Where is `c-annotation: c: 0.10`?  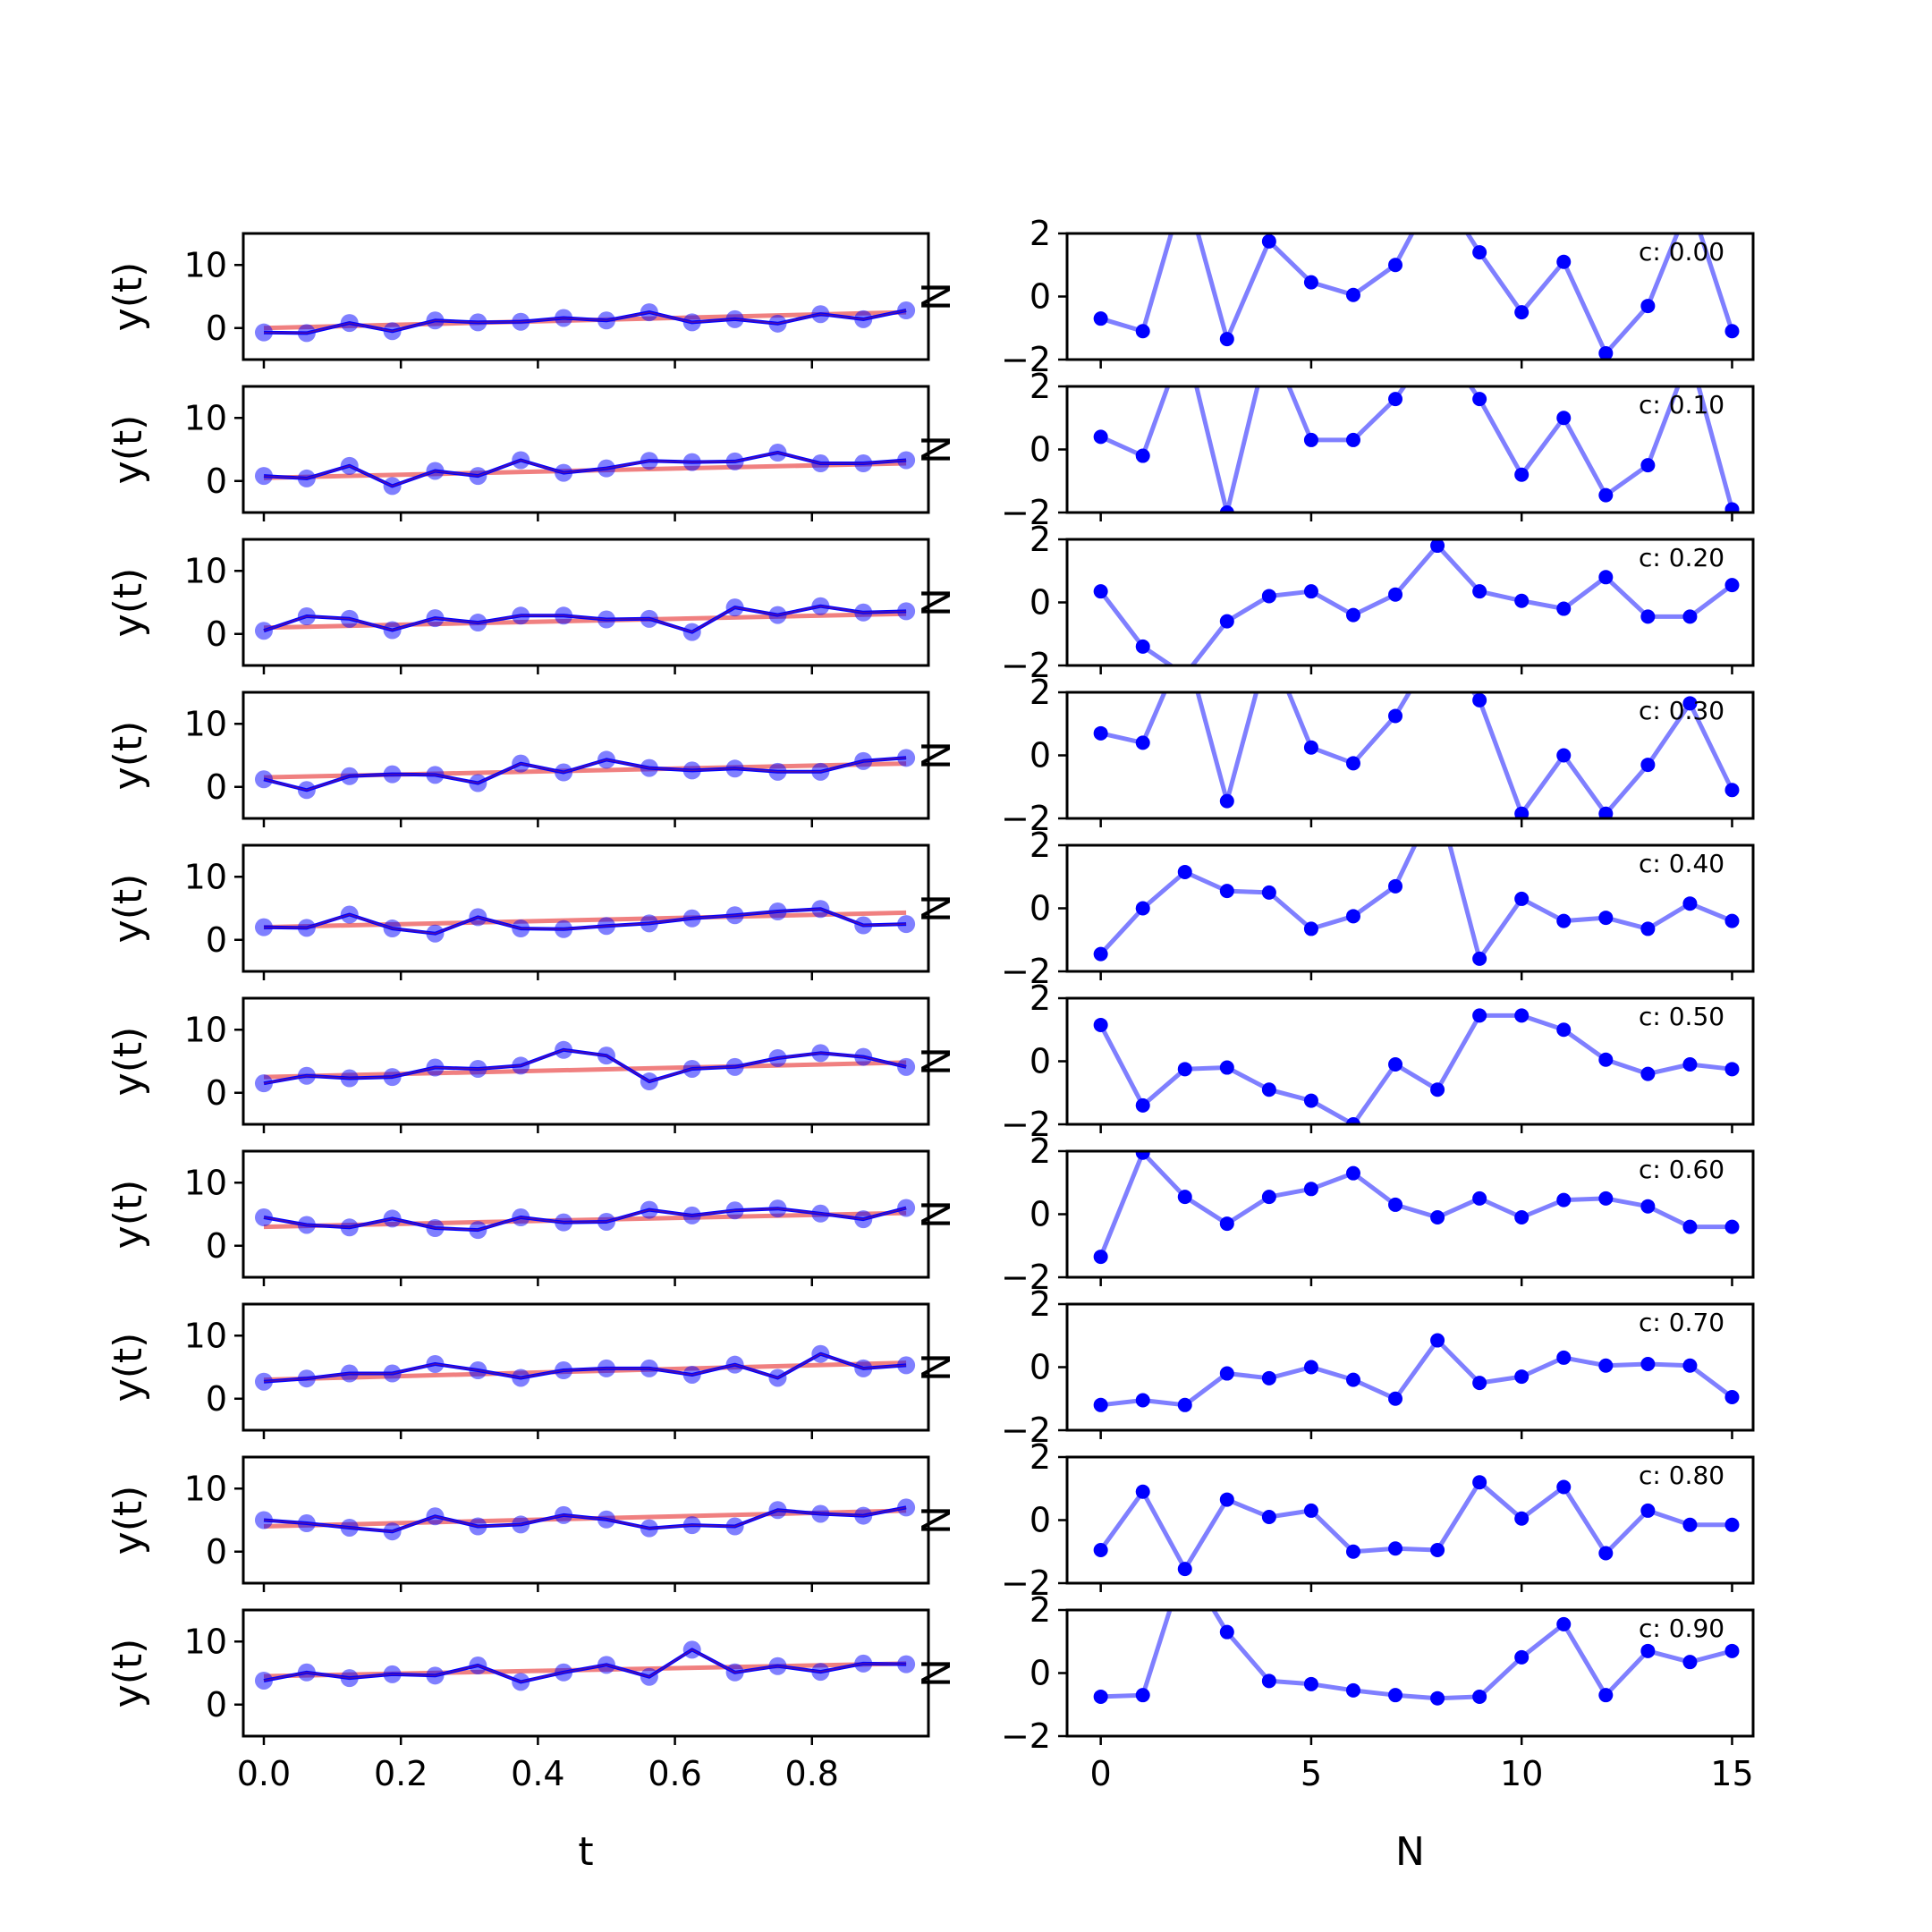 c-annotation: c: 0.10 is located at coordinates (1681, 404).